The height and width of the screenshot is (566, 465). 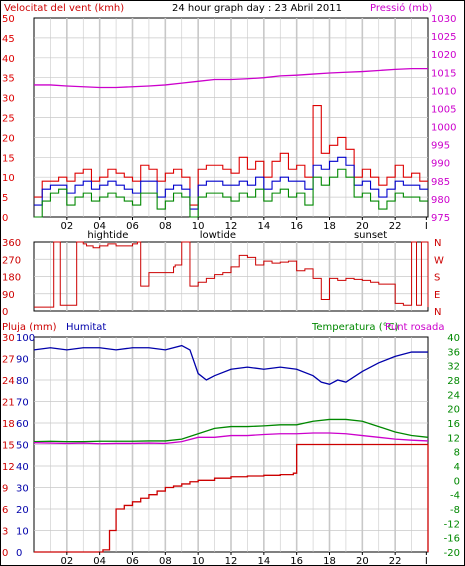 What do you see at coordinates (443, 55) in the screenshot?
I see `pressure-y-tick-label: 1020` at bounding box center [443, 55].